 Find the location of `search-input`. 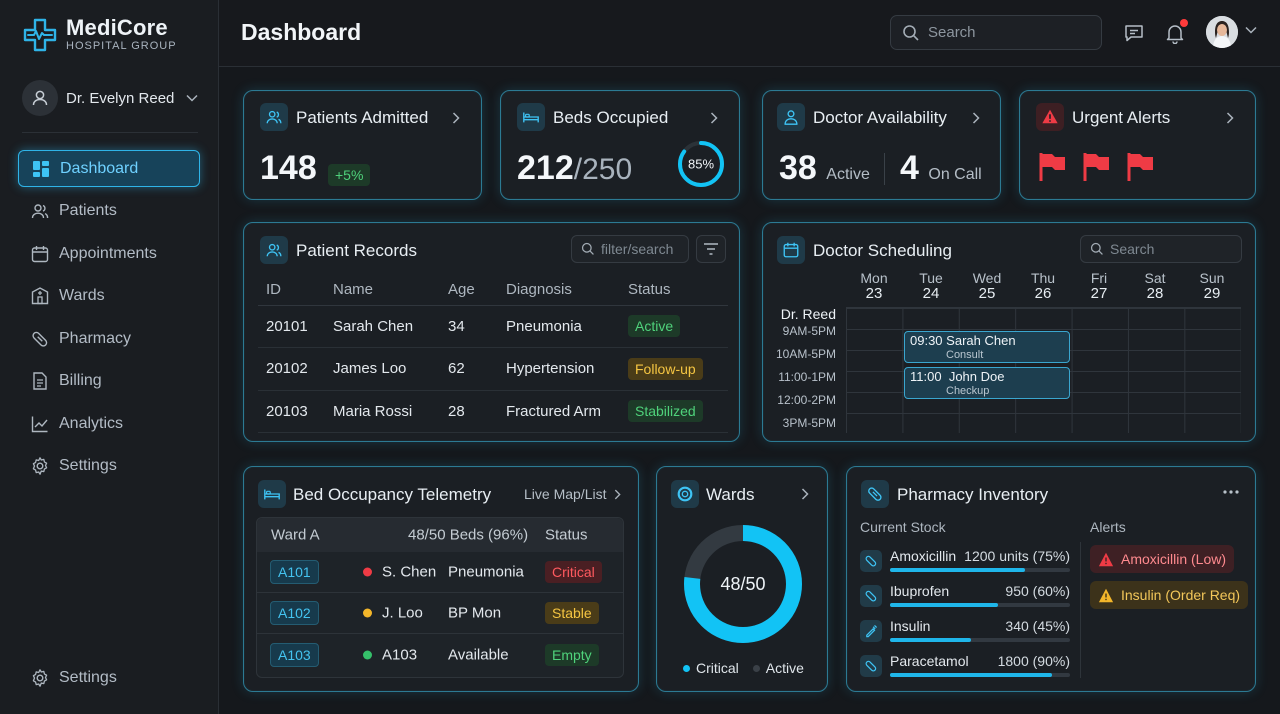

search-input is located at coordinates (1003, 32).